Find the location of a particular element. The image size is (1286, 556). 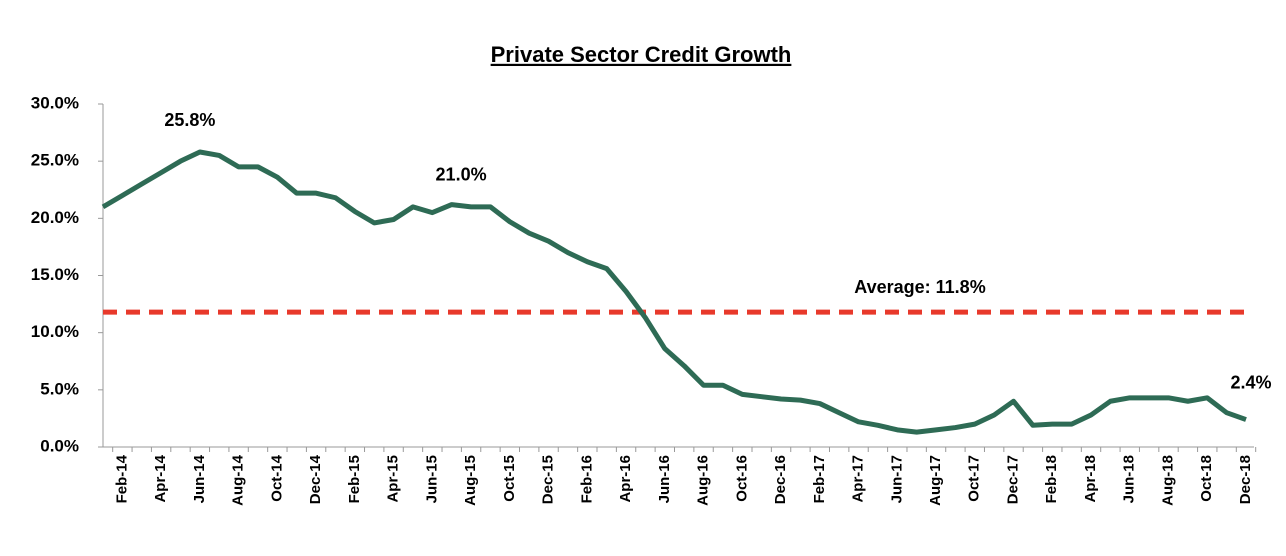

x-tick-label: Oct-16 is located at coordinates (741, 478).